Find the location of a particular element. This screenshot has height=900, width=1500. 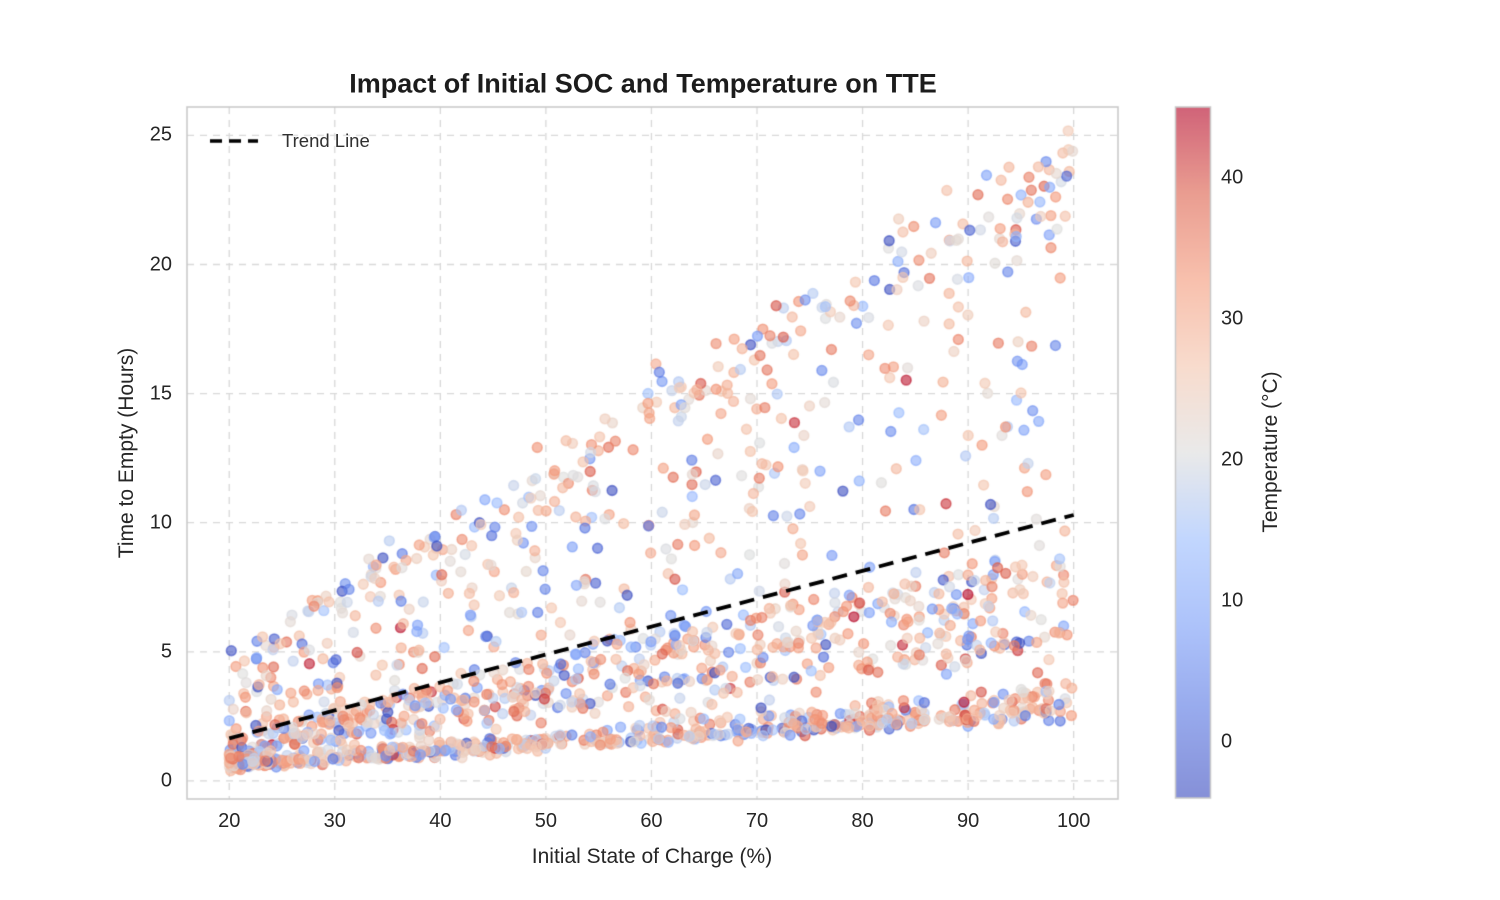

colorbar-tick-label: 0 is located at coordinates (1227, 741).